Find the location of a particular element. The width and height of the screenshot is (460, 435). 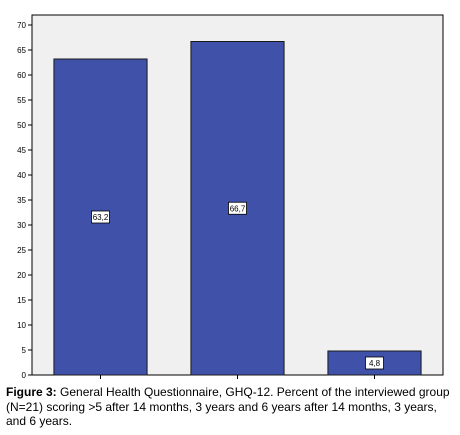

y-tick-label: 65 is located at coordinates (21, 50).